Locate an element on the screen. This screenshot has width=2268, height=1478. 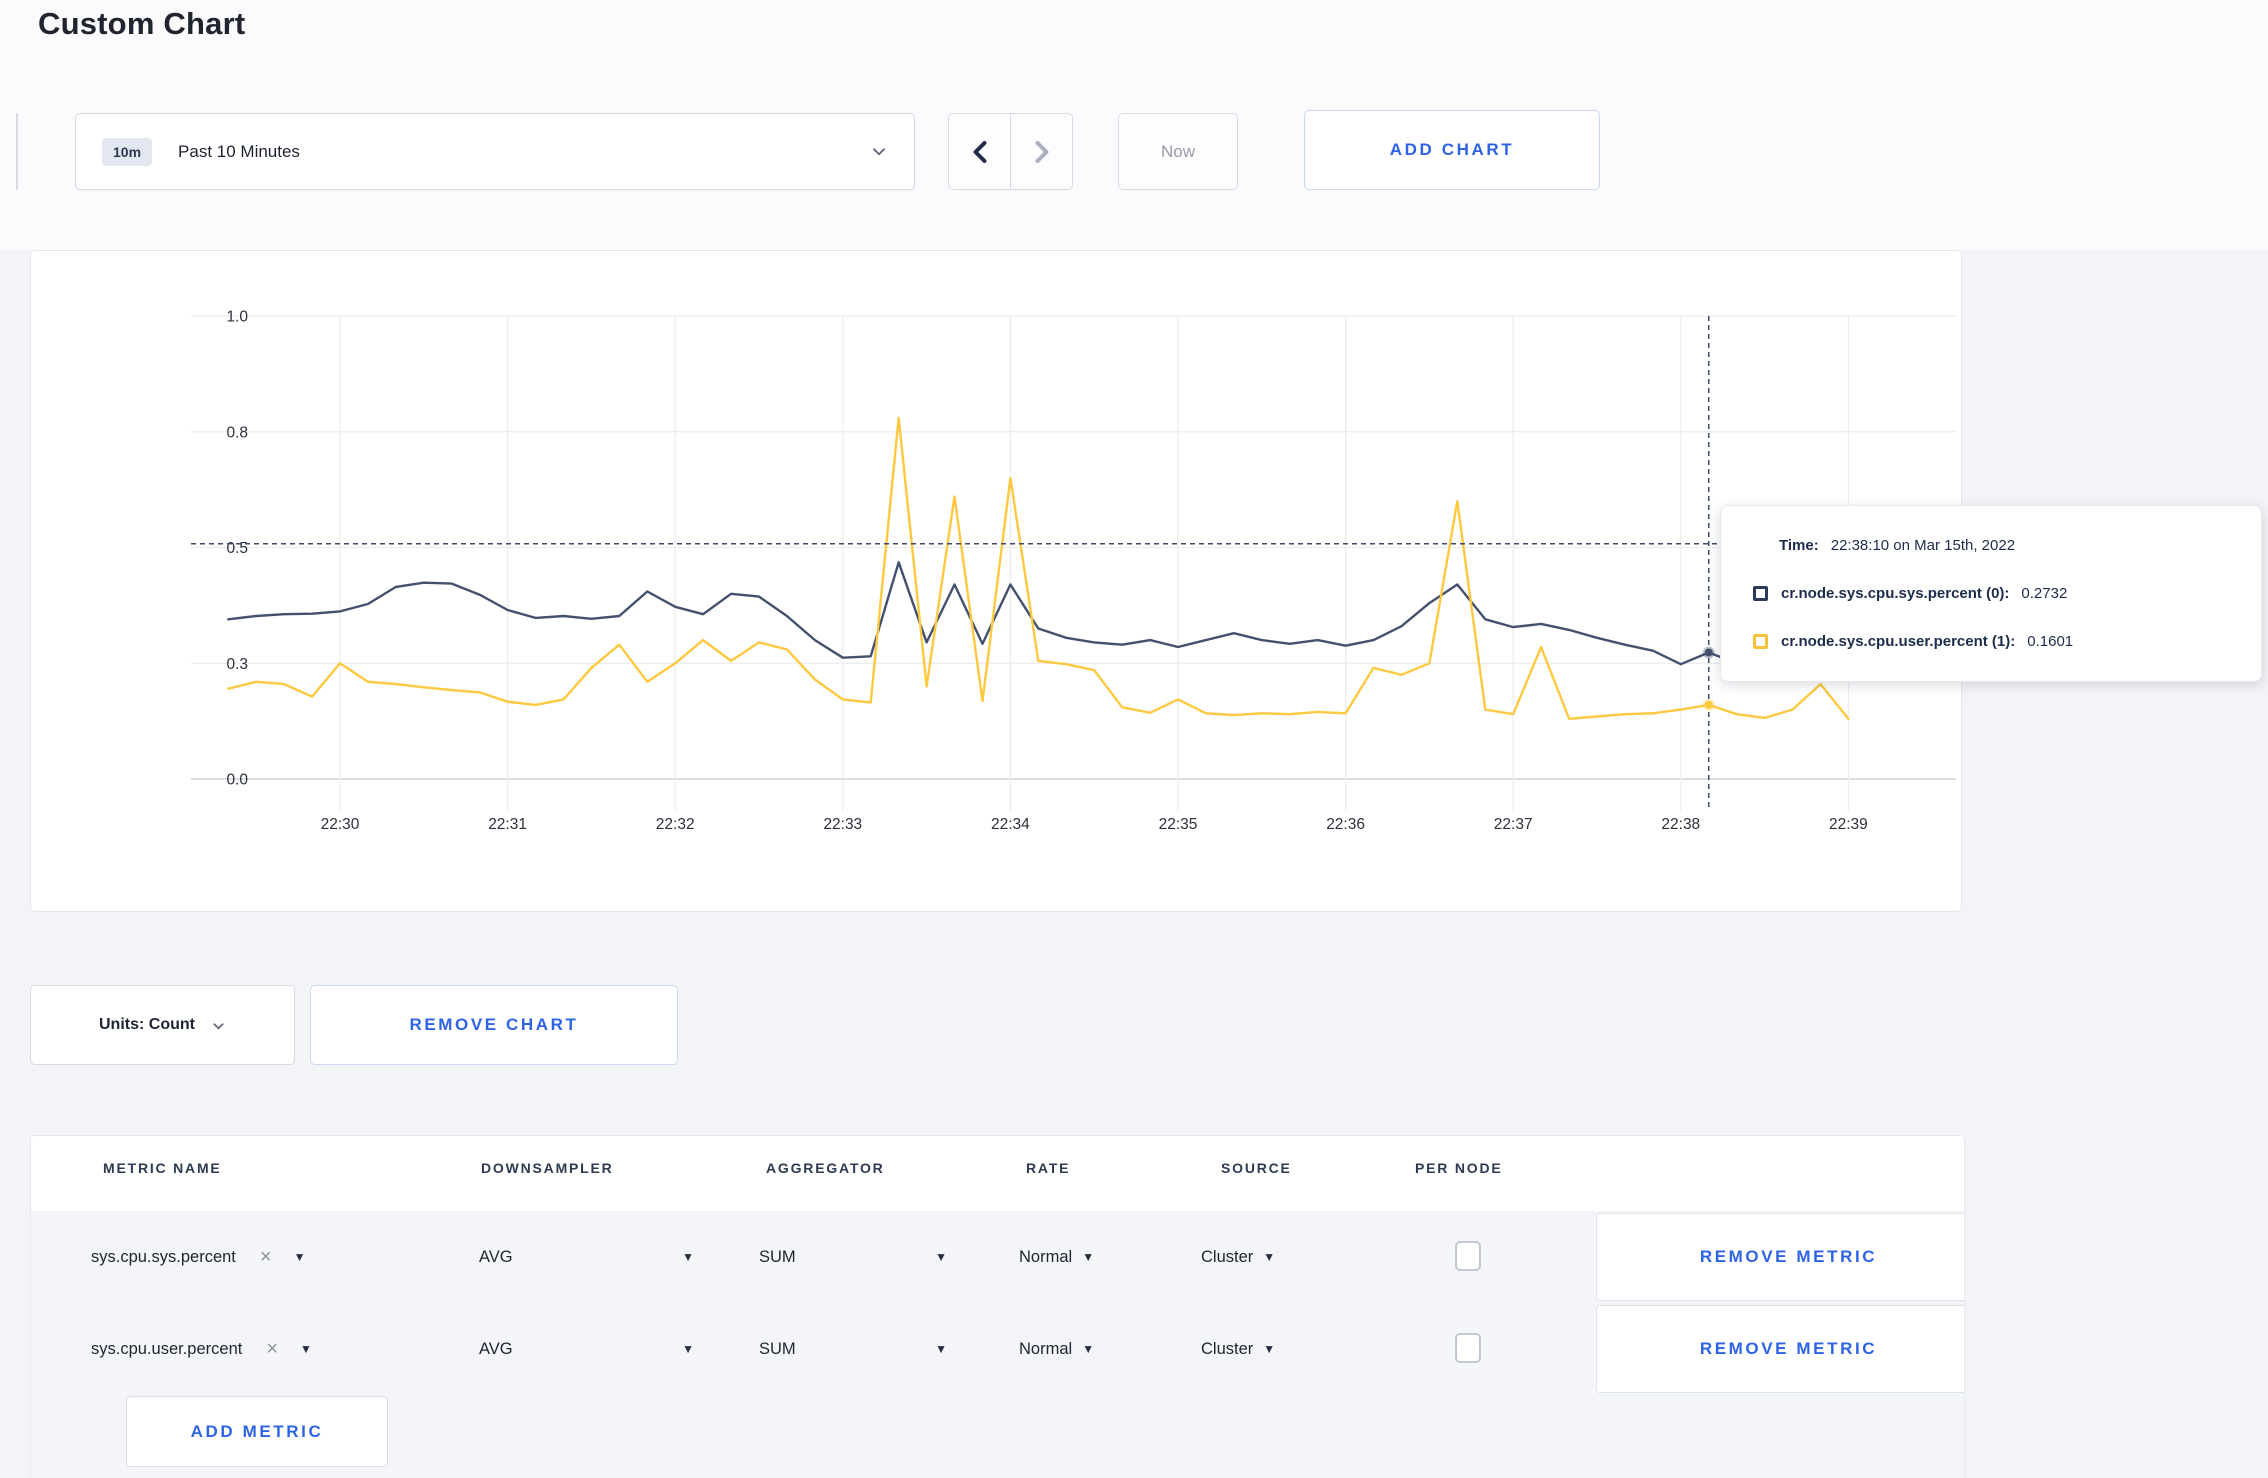
chevron-left-icon is located at coordinates (979, 151).